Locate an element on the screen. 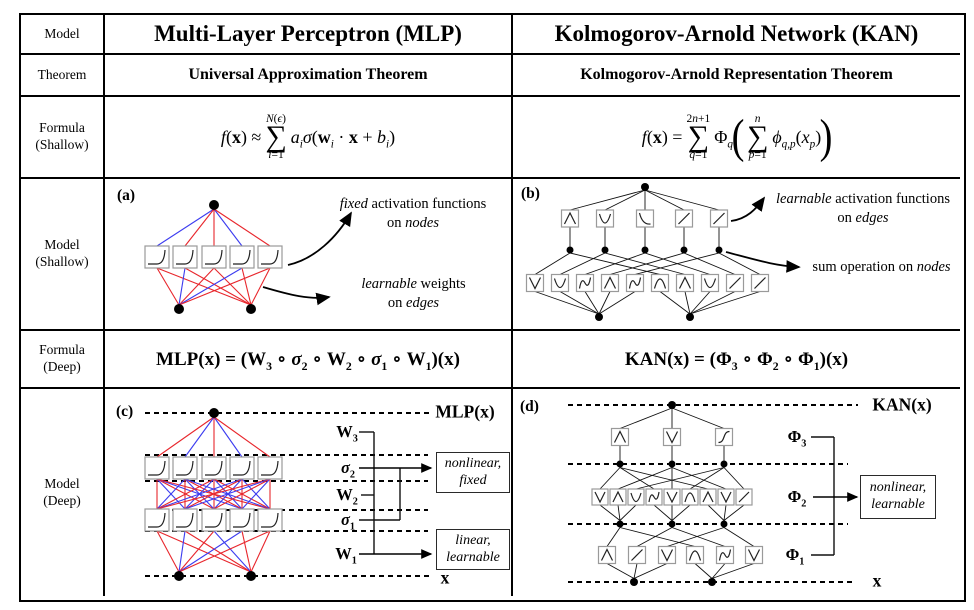 The height and width of the screenshot is (610, 974). kan-theorem: Kolmogorov-Arnold Representation Theorem is located at coordinates (736, 74).